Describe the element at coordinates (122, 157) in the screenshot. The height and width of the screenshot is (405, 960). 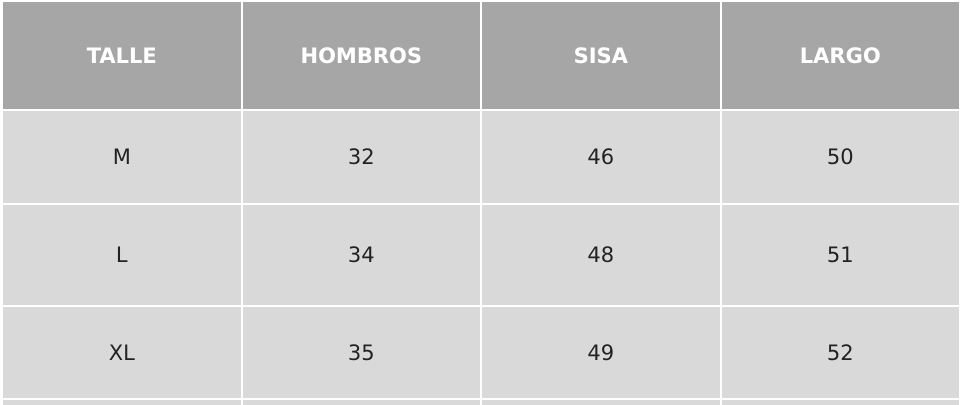
I see `cell-talle: M` at that location.